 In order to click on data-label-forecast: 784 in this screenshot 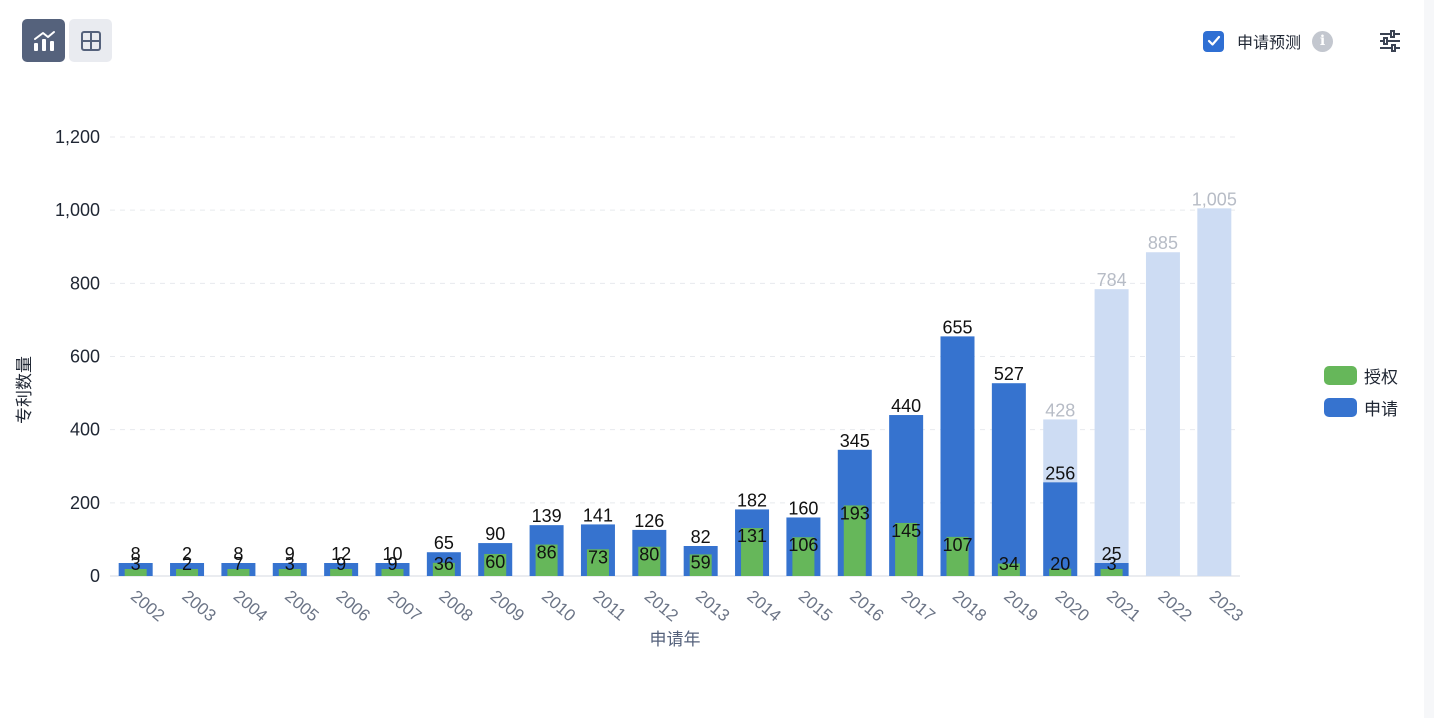, I will do `click(1112, 280)`.